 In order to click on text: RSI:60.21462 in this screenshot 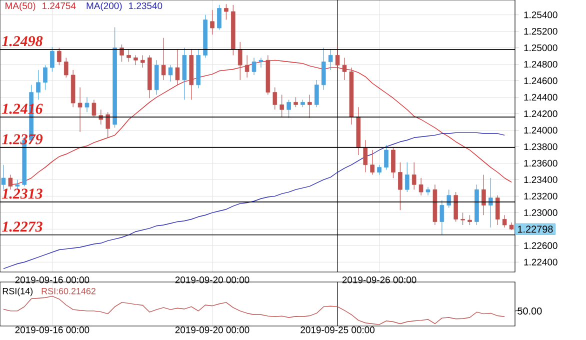, I will do `click(69, 291)`.